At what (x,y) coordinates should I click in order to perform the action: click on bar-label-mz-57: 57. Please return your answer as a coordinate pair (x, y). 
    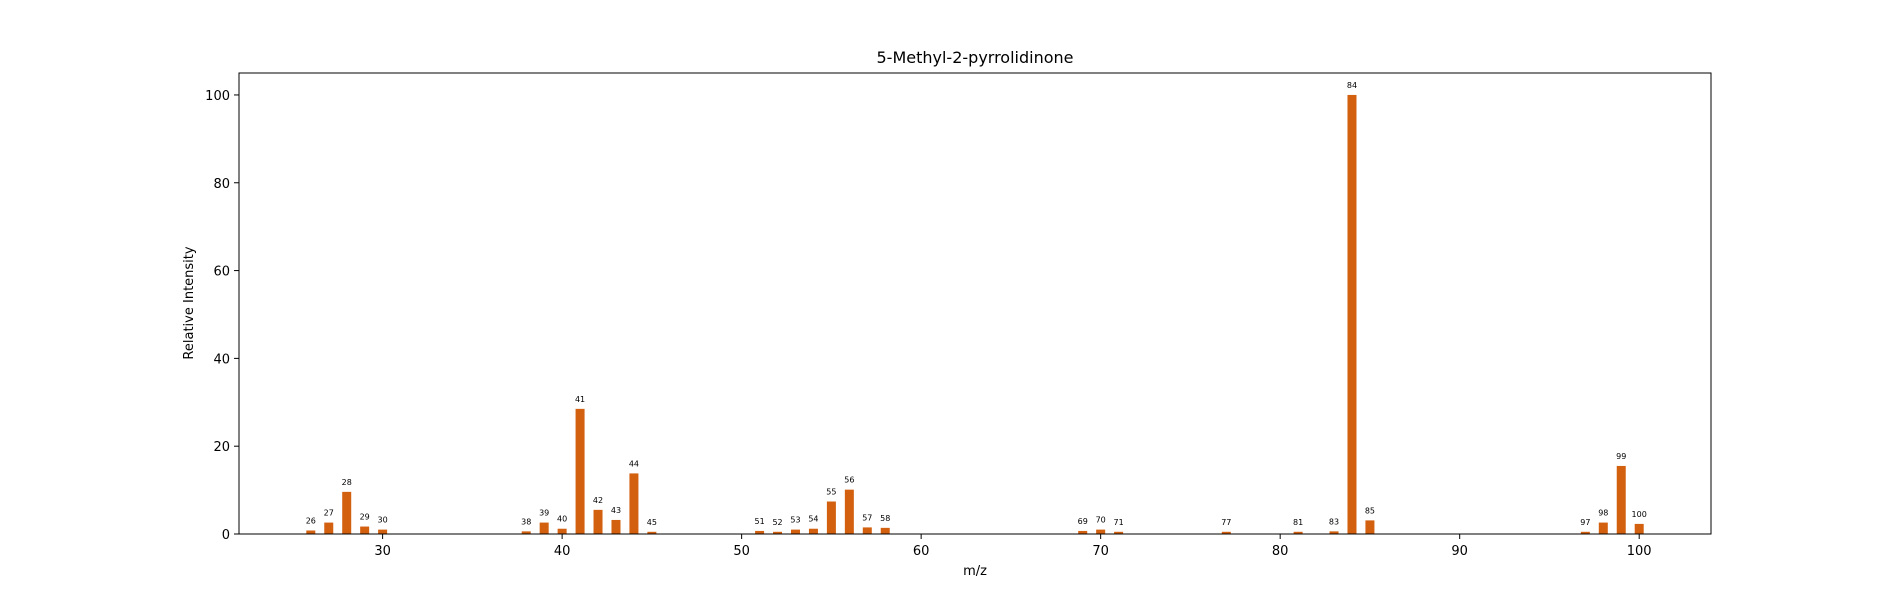
    Looking at the image, I should click on (867, 517).